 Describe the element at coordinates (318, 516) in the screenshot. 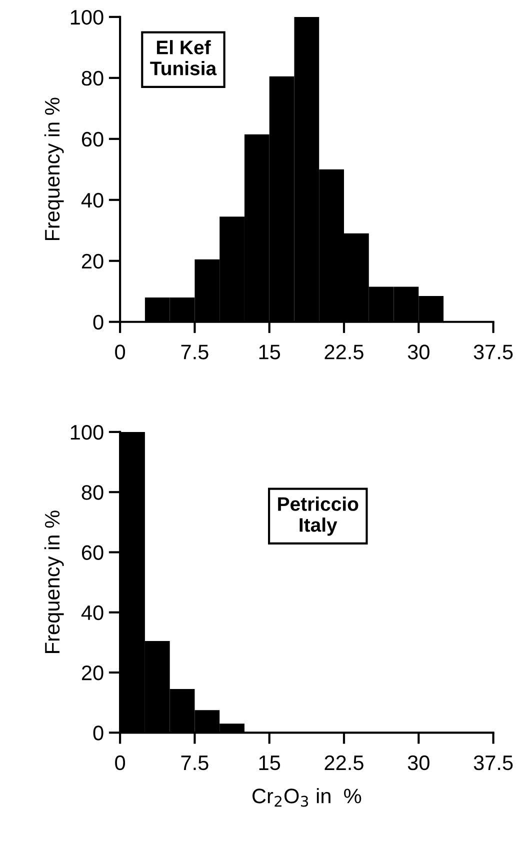

I see `annotation: Petriccio Italy` at that location.